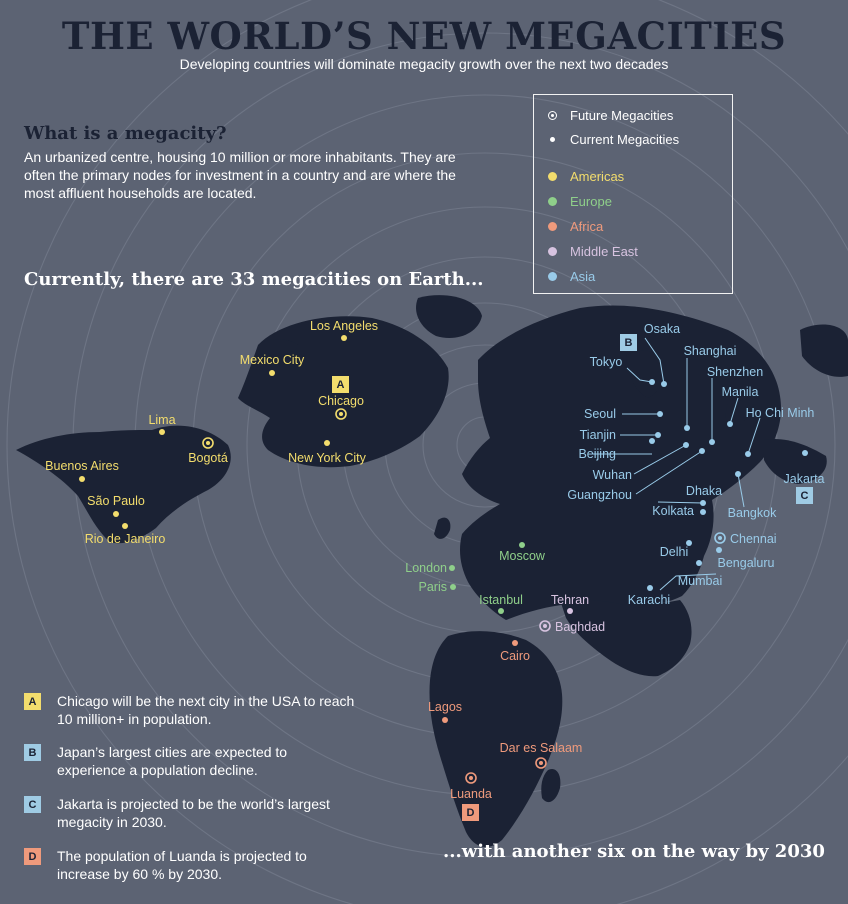  What do you see at coordinates (570, 600) in the screenshot?
I see `city-label: Tehran` at bounding box center [570, 600].